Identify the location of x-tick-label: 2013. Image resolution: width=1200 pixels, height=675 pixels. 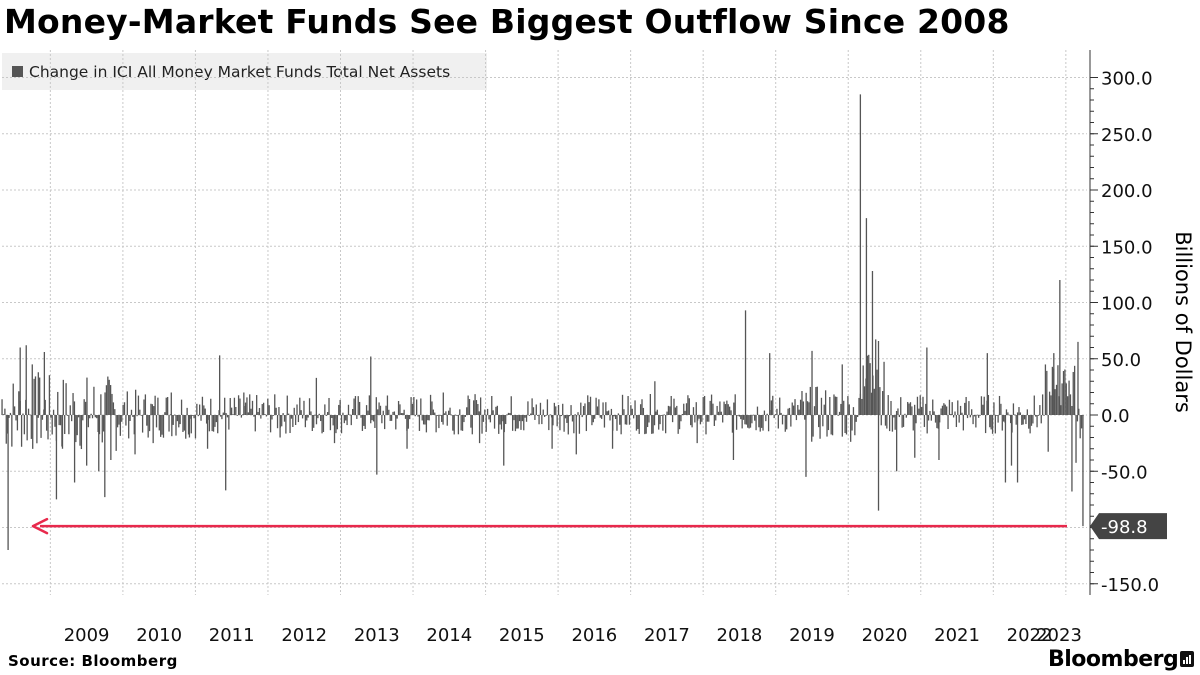
(377, 635).